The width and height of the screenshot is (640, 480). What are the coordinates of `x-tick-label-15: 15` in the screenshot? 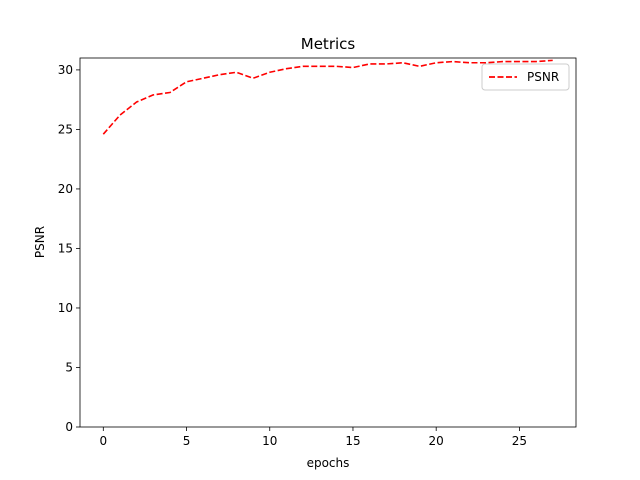 It's located at (352, 441).